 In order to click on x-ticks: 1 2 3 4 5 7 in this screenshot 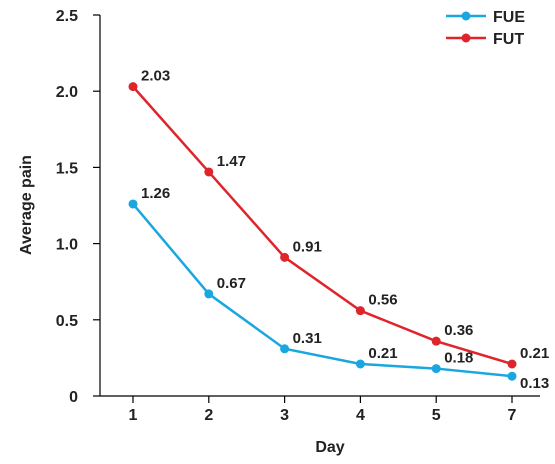, I will do `click(323, 410)`.